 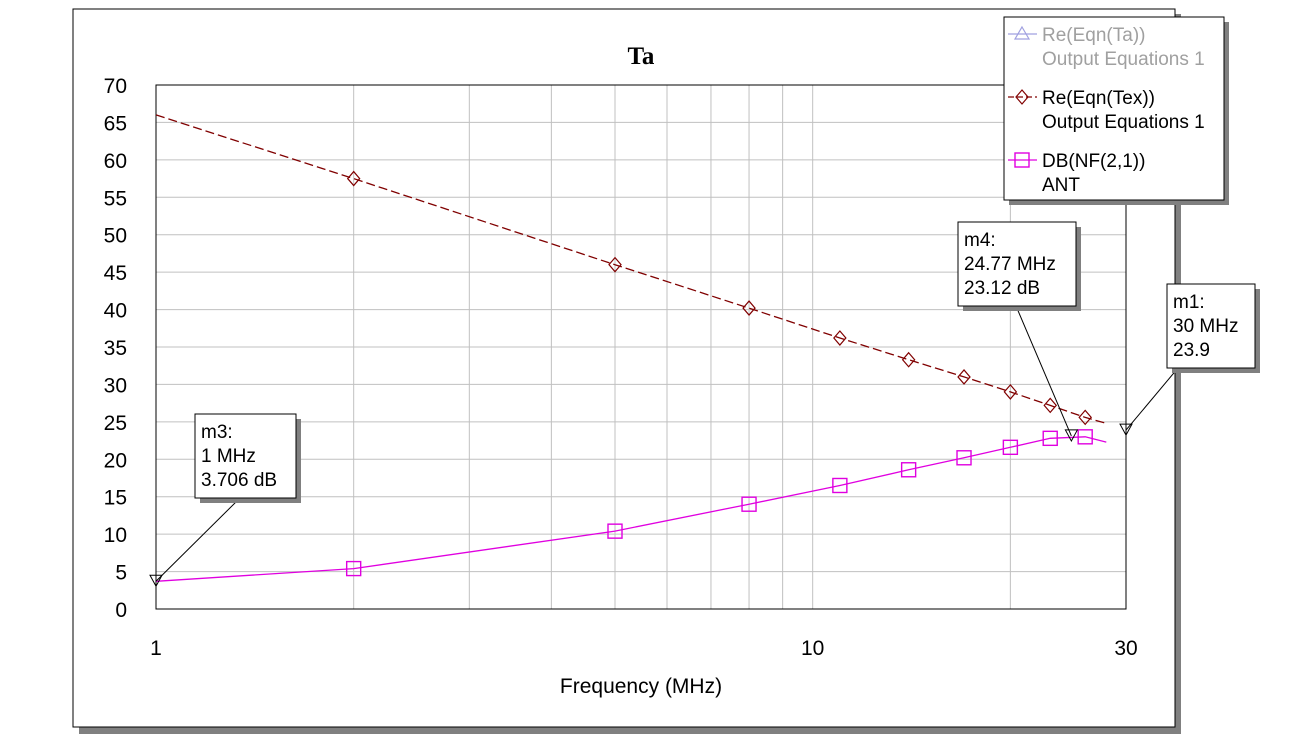 I want to click on legend-box, so click(x=1114, y=108).